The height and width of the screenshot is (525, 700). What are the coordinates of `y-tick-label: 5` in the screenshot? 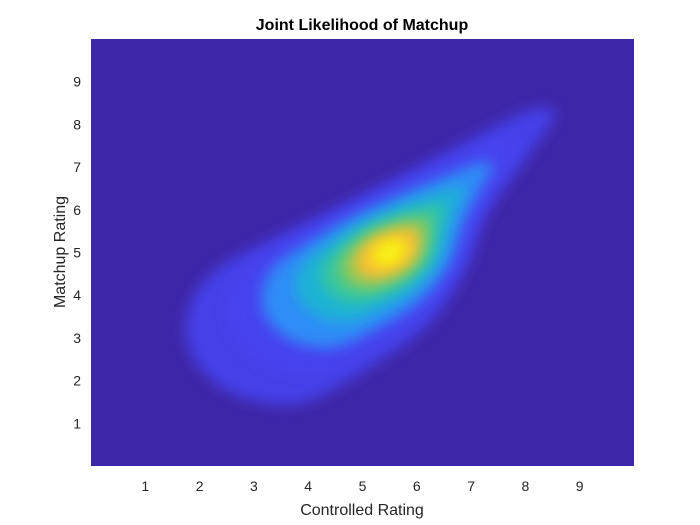 It's located at (77, 253).